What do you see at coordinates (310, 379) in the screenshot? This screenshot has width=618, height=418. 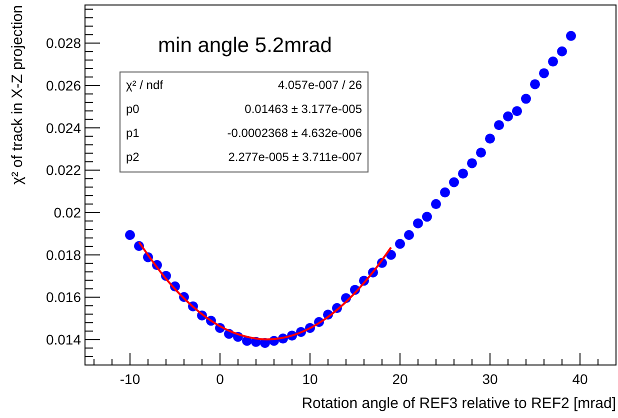 I see `x-tick-label: 10` at bounding box center [310, 379].